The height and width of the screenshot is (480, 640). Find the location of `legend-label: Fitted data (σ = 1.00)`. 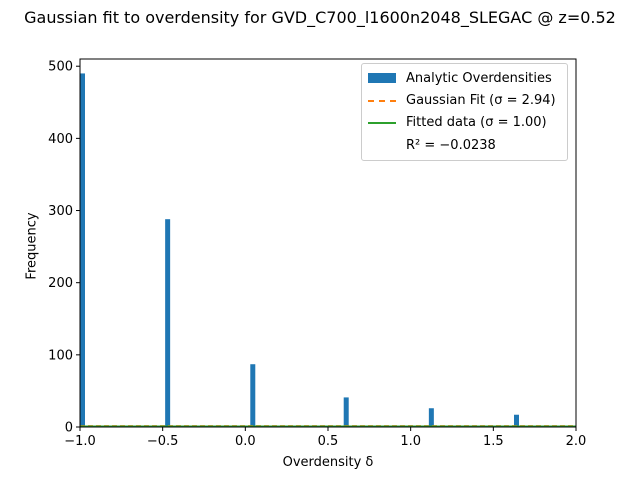

legend-label: Fitted data (σ = 1.00) is located at coordinates (476, 122).